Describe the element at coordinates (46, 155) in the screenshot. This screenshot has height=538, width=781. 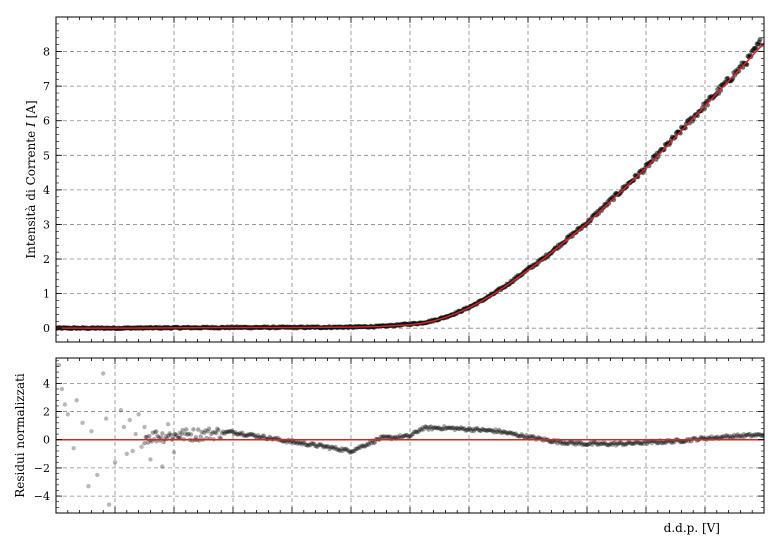
I see `top-y-tick-label: 5` at that location.